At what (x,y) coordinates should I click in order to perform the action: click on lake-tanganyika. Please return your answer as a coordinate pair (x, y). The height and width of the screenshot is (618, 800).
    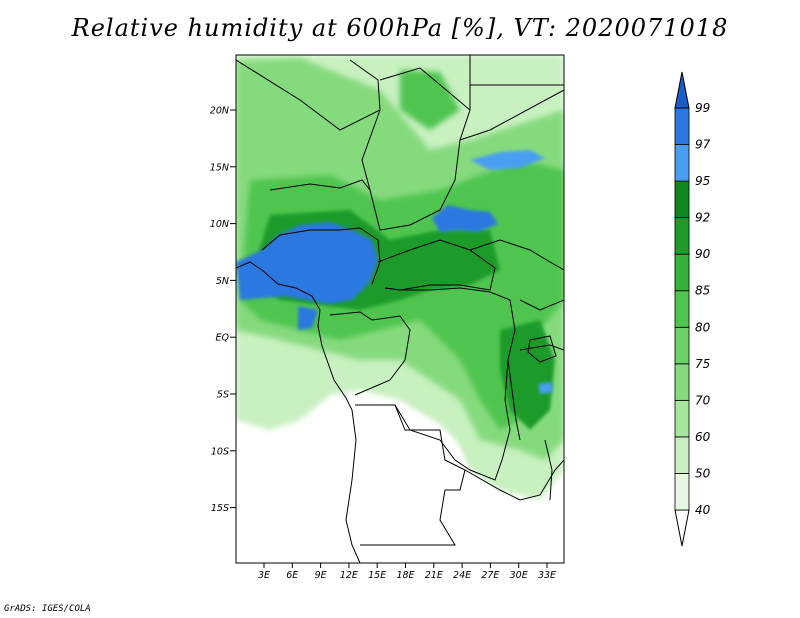
    Looking at the image, I should click on (514, 400).